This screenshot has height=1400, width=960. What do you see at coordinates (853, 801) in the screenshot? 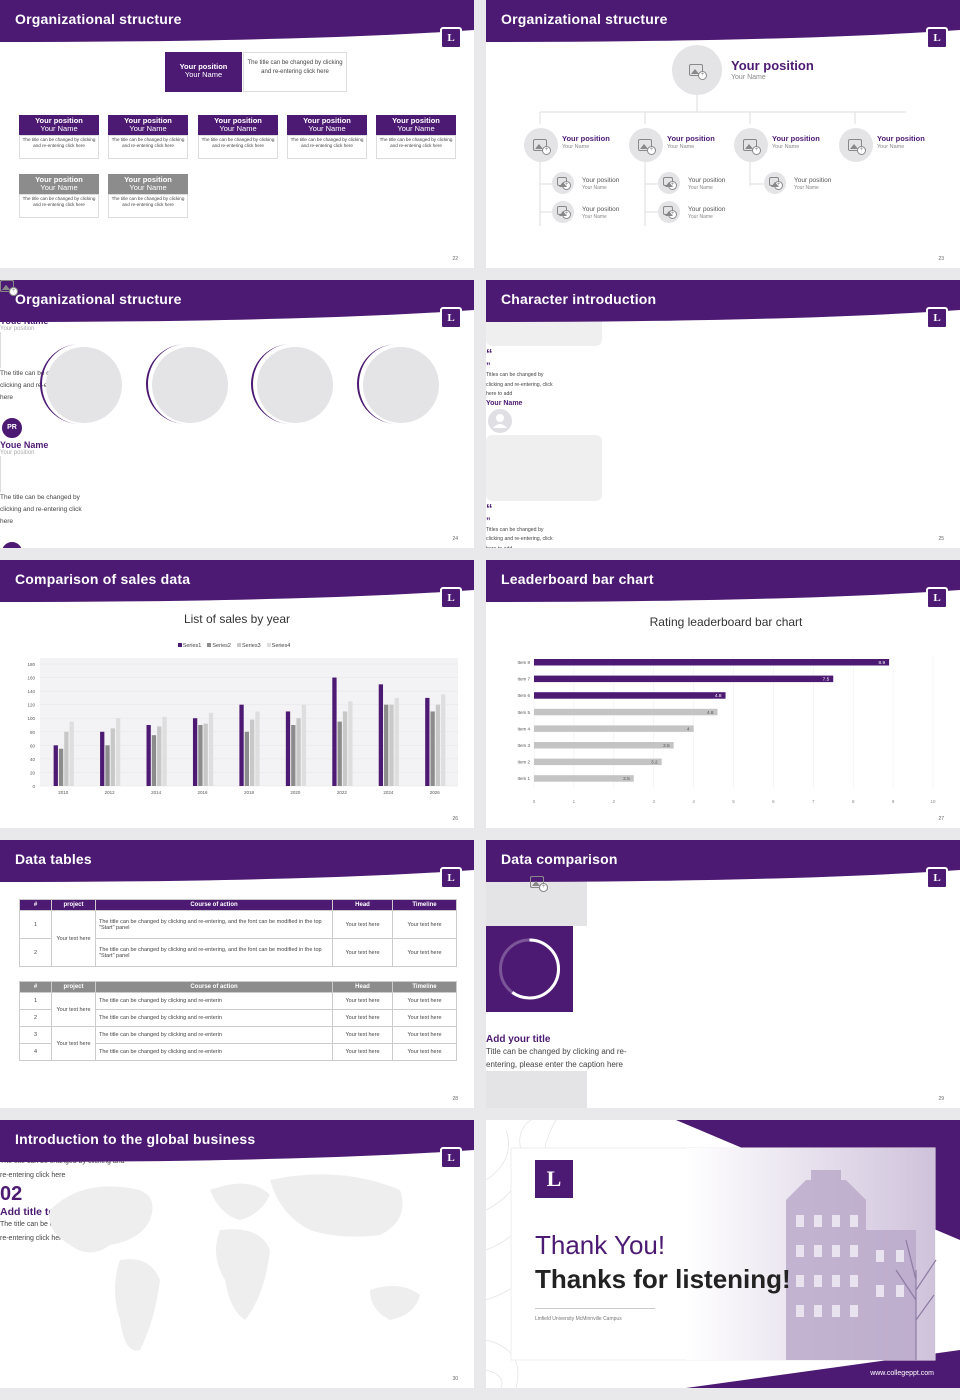
I see `x-tick-label: 8` at bounding box center [853, 801].